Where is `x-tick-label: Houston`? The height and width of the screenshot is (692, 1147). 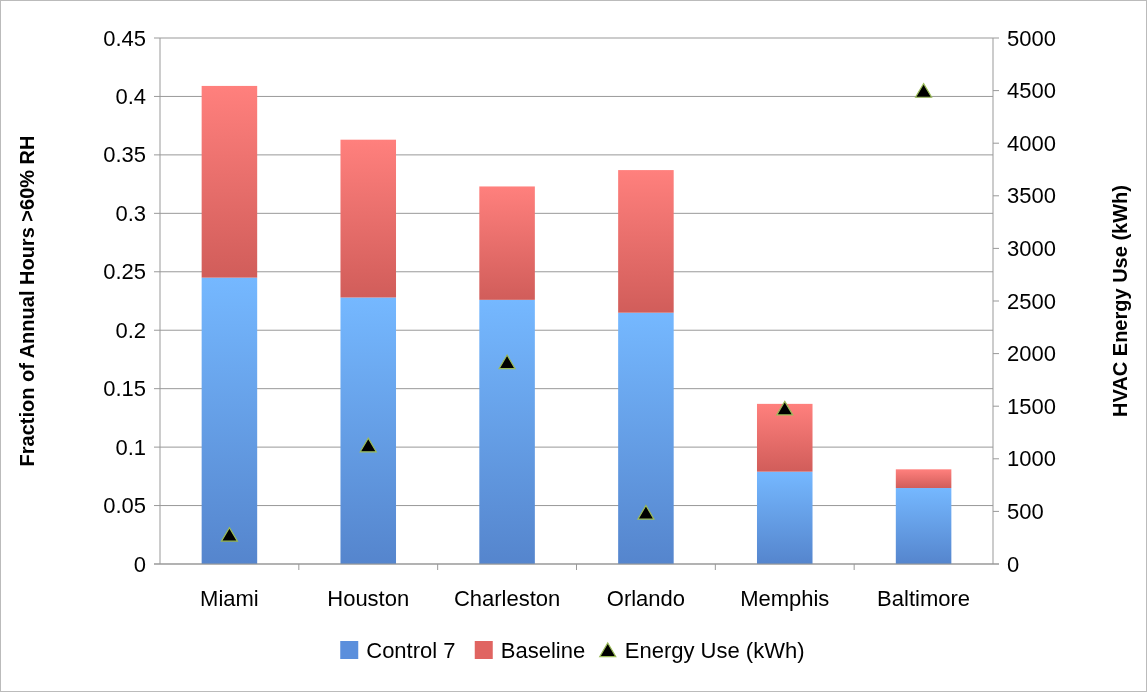
x-tick-label: Houston is located at coordinates (368, 598).